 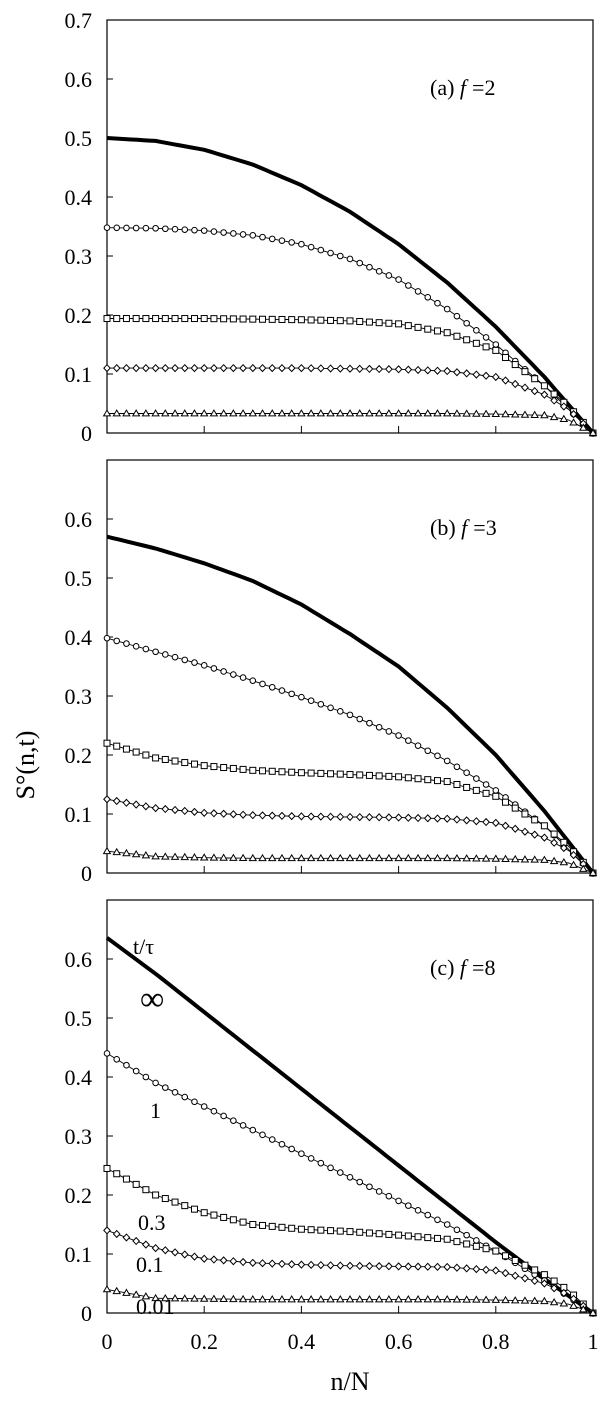 What do you see at coordinates (79, 1018) in the screenshot?
I see `y-tick-label: 0.5` at bounding box center [79, 1018].